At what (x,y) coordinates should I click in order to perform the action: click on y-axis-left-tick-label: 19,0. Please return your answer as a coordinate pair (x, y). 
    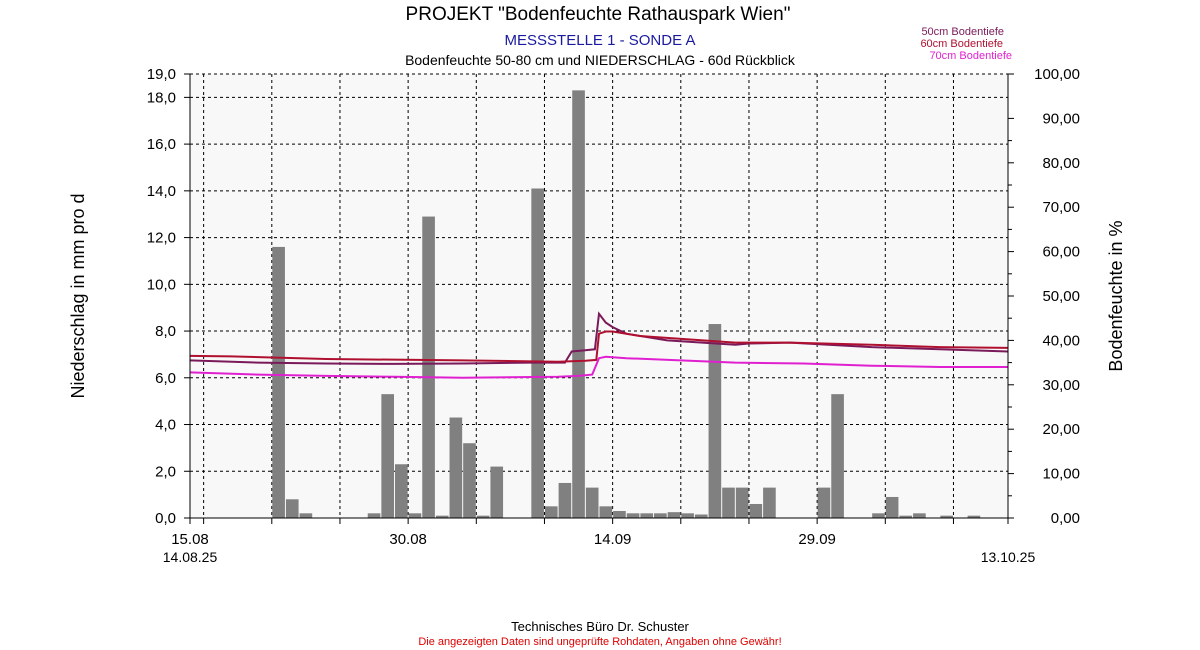
    Looking at the image, I should click on (161, 74).